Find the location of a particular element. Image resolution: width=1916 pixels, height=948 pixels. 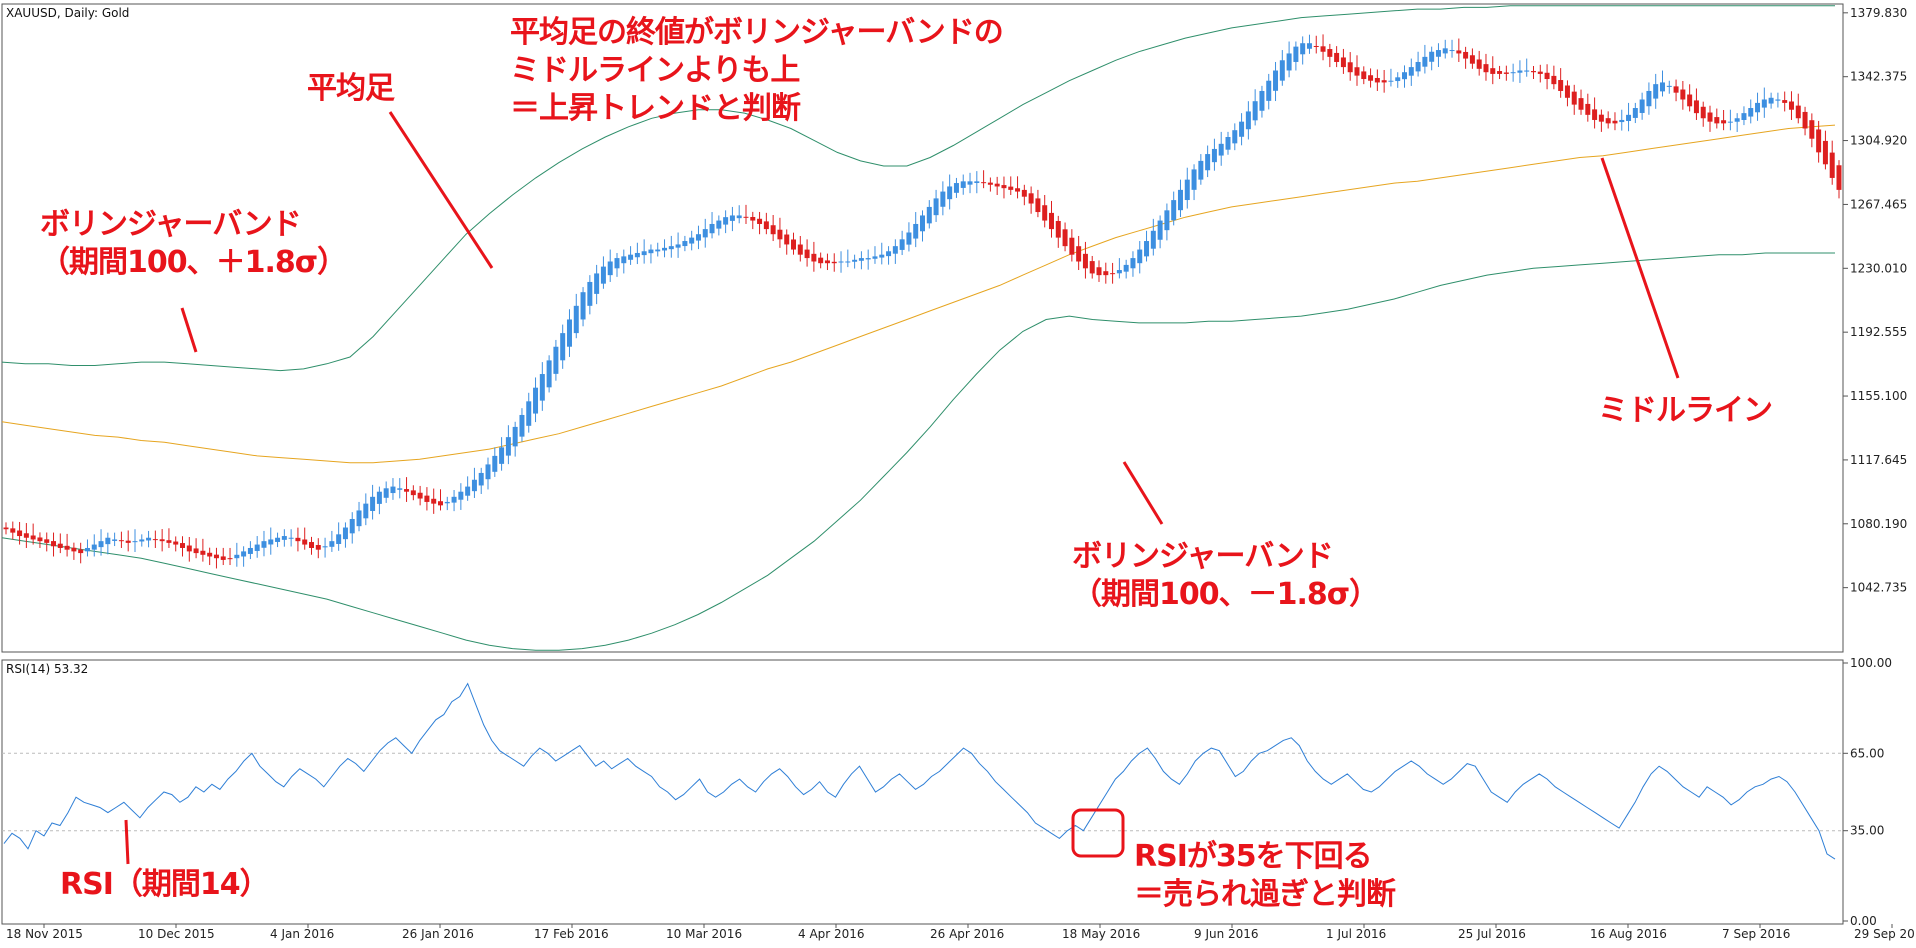

price-axis-label: 1192.555 is located at coordinates (1878, 332).